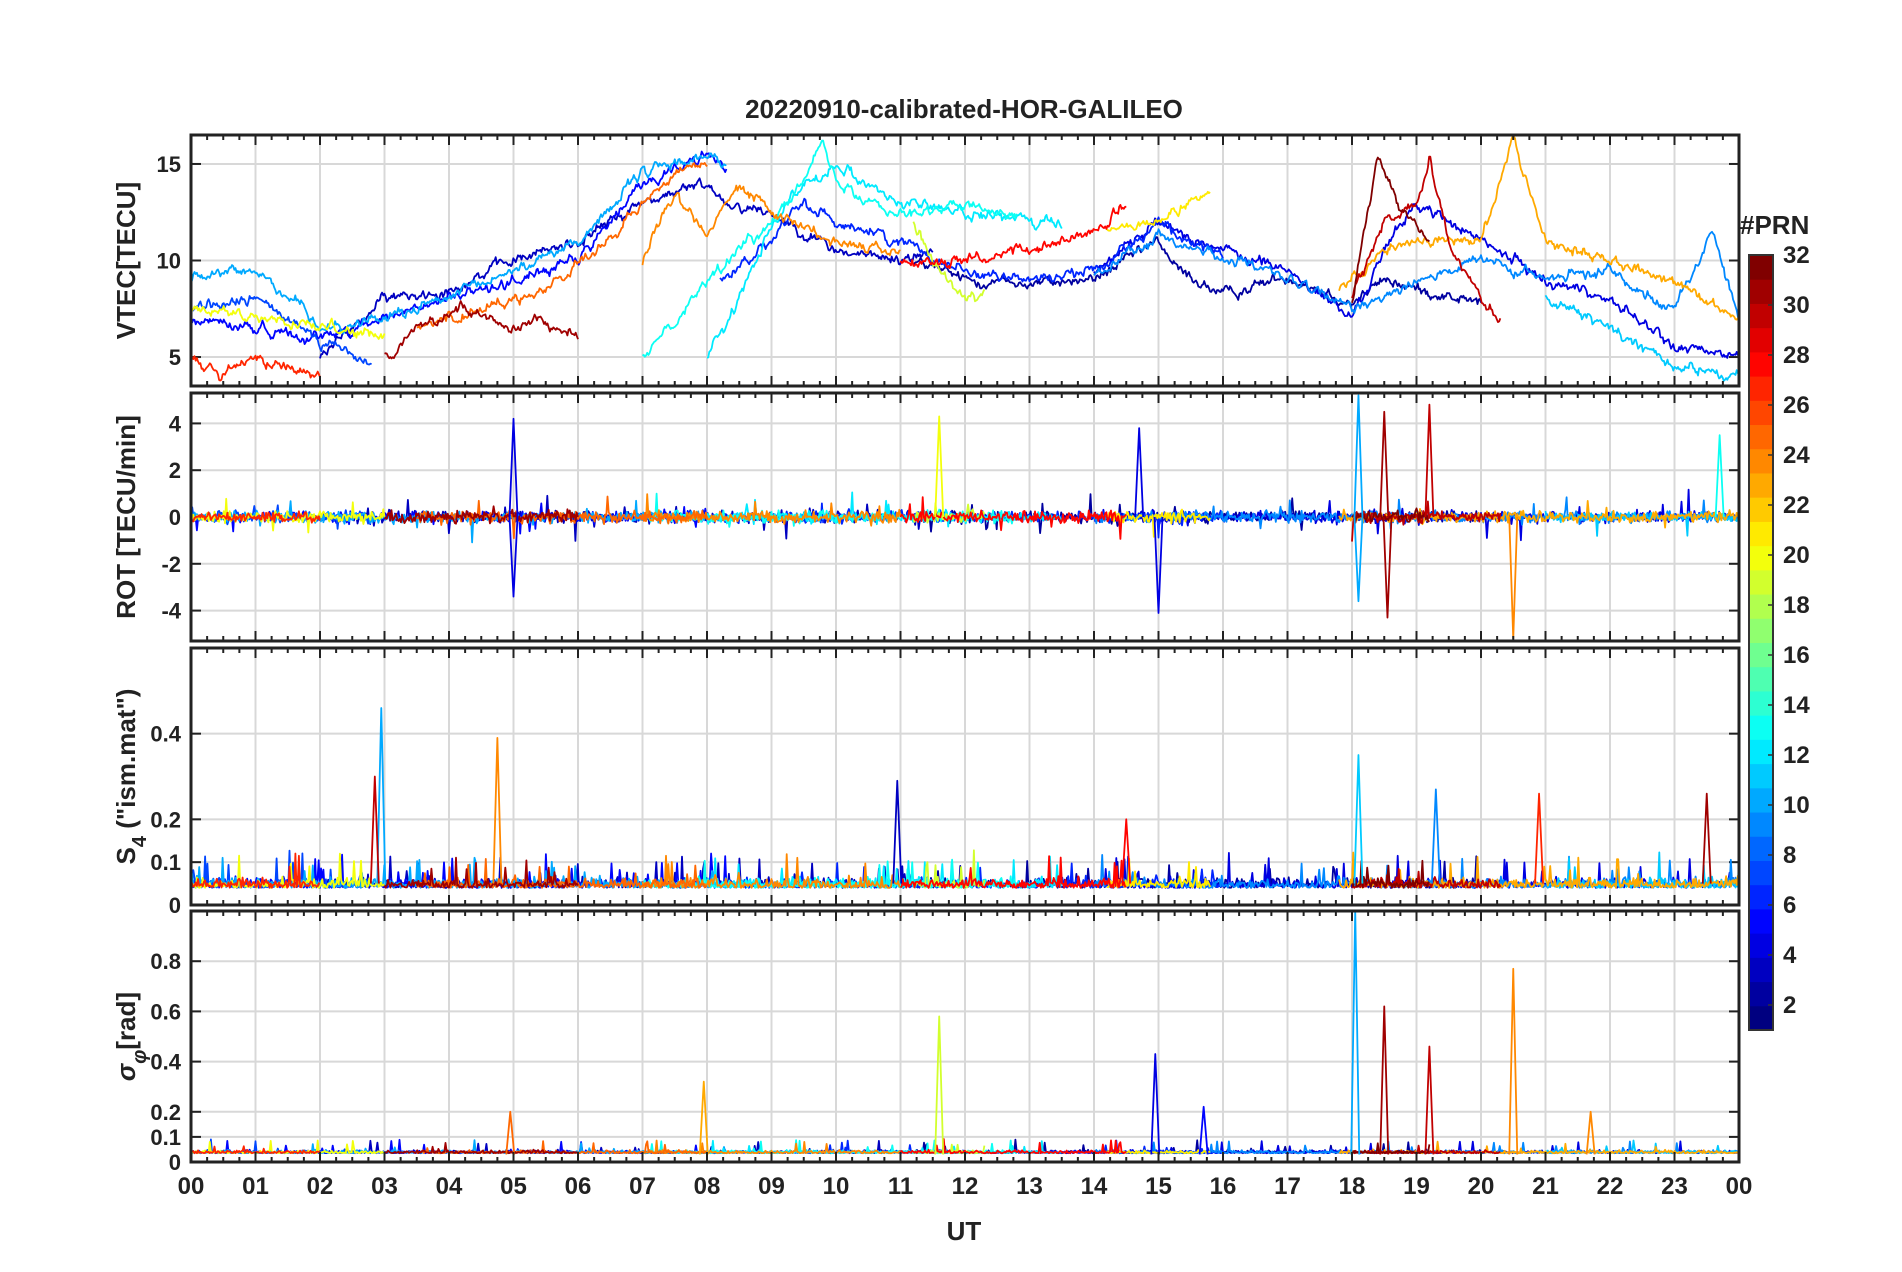 This screenshot has width=1902, height=1272. Describe the element at coordinates (175, 423) in the screenshot. I see `y-tick-label: 4` at that location.